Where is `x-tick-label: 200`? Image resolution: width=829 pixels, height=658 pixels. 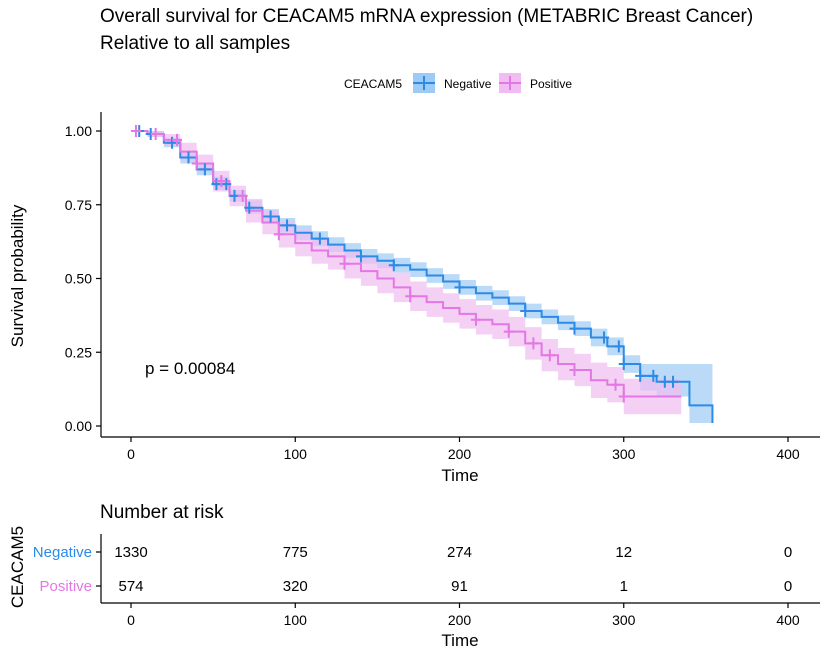
x-tick-label: 200 is located at coordinates (460, 454).